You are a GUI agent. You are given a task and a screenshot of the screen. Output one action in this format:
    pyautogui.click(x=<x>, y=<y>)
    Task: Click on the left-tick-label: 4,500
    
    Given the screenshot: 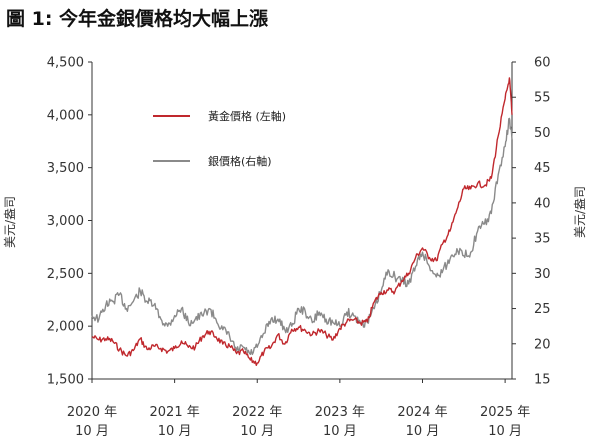 What is the action you would take?
    pyautogui.click(x=65, y=63)
    